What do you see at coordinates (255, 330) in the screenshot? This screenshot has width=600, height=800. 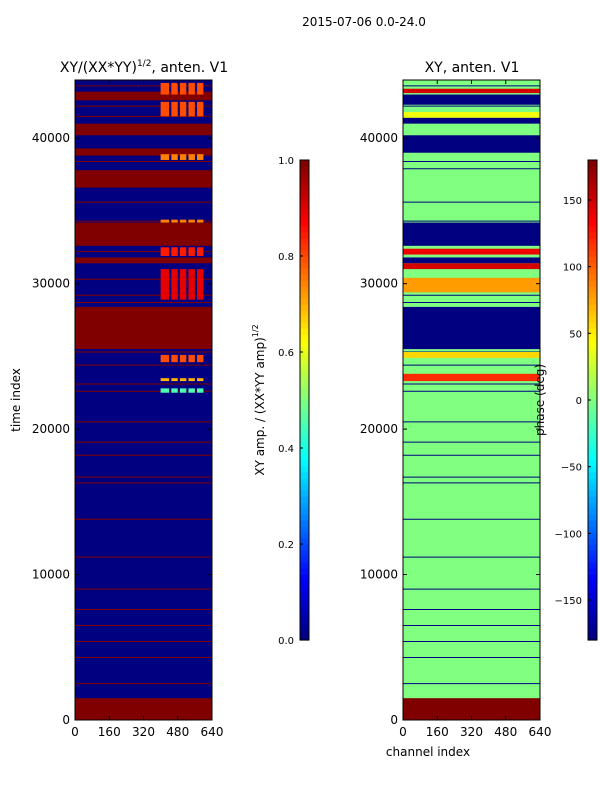 I see `amp-ratio-colorbar-label-exponent: 1/2` at bounding box center [255, 330].